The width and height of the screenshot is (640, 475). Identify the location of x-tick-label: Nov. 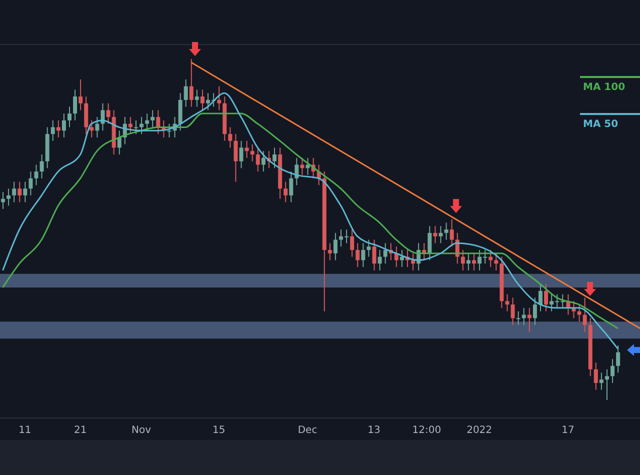
(142, 430).